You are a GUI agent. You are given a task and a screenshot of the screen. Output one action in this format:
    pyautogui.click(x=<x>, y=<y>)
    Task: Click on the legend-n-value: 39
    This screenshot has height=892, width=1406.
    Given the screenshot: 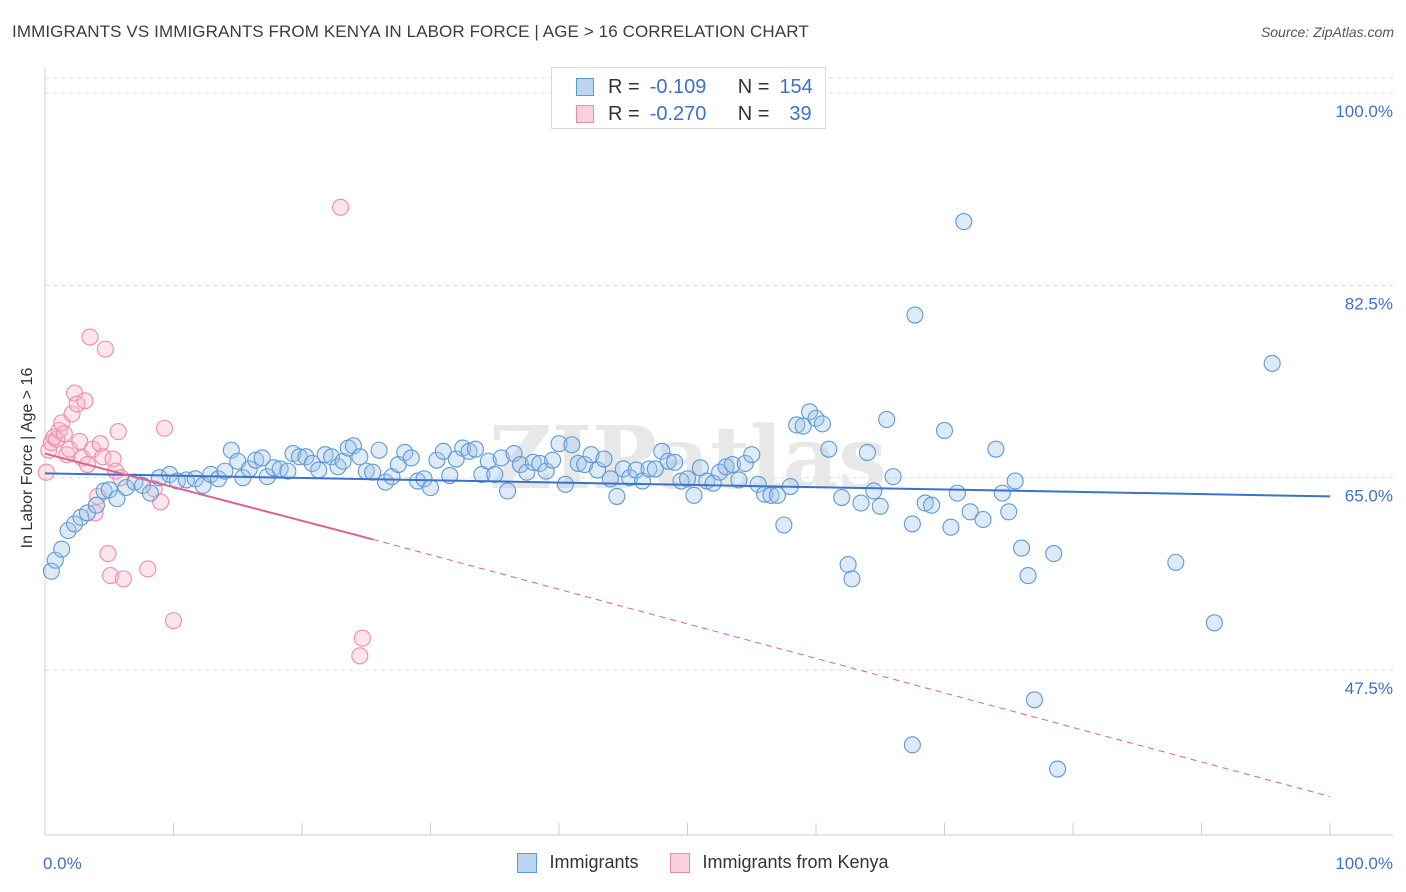 What is the action you would take?
    pyautogui.click(x=800, y=113)
    